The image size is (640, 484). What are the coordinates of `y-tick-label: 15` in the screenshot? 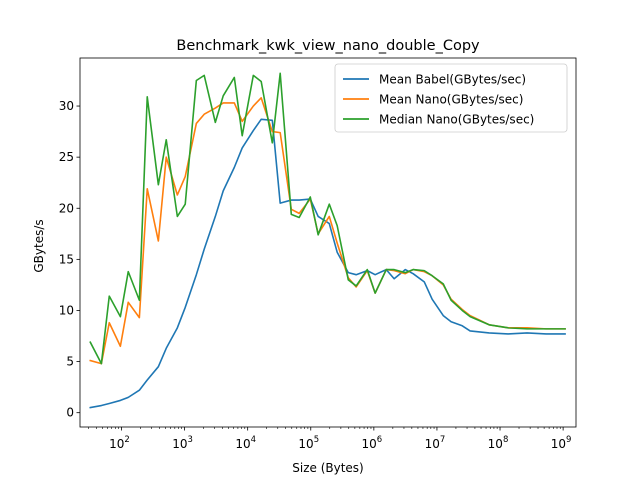 It's located at (66, 259).